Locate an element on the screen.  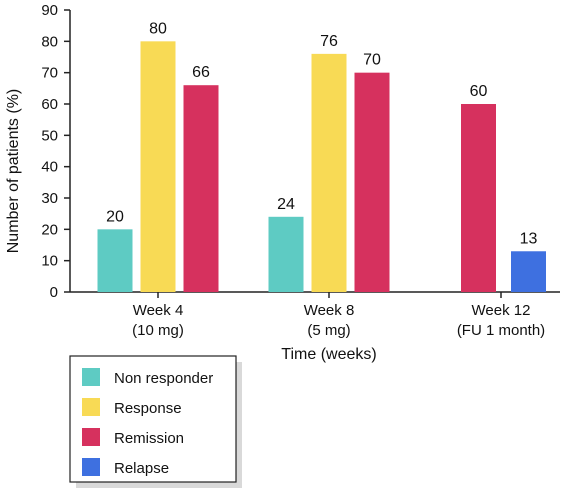
x-axis-title: Time (weeks) is located at coordinates (328, 354).